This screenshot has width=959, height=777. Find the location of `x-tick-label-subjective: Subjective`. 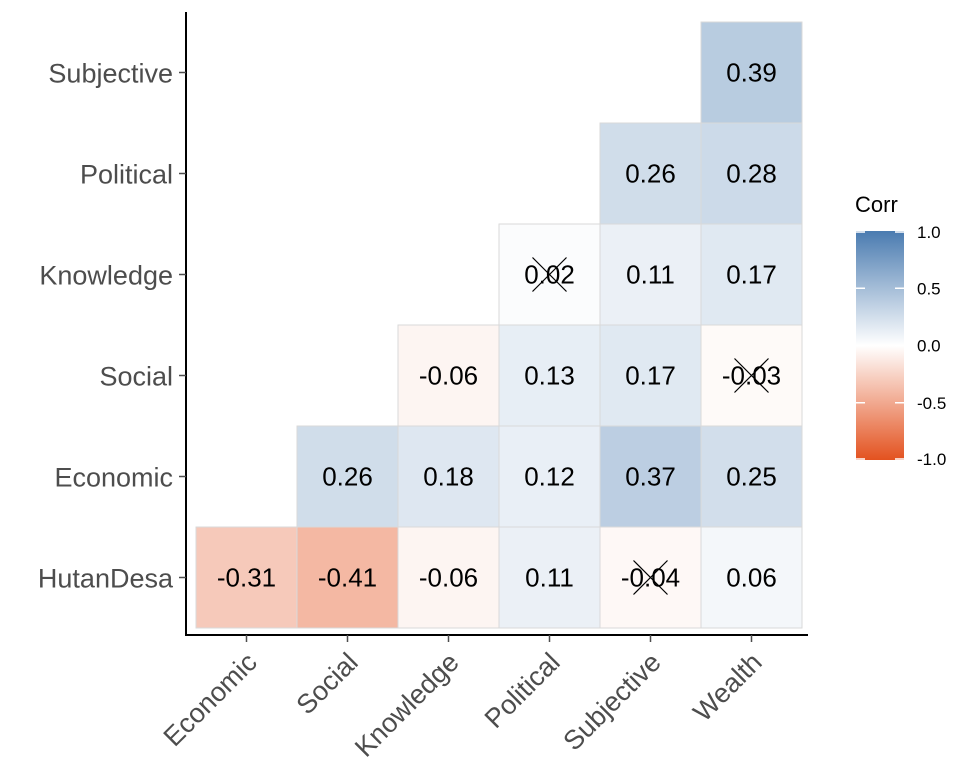

x-tick-label-subjective: Subjective is located at coordinates (611, 701).